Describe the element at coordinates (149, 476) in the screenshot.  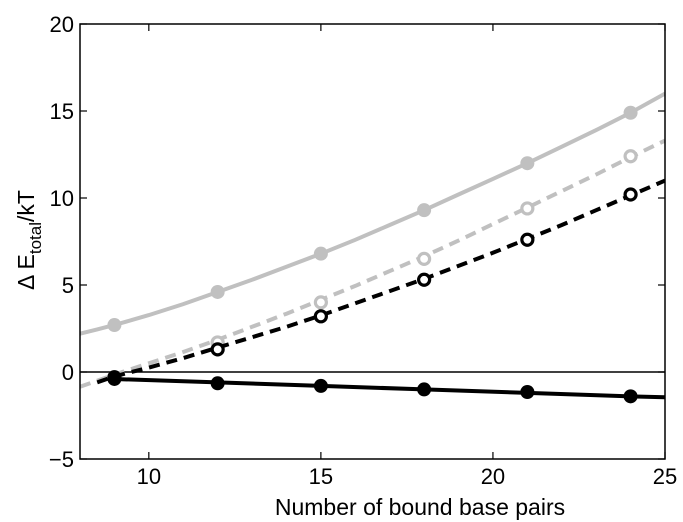
I see `x-tick-label: 10` at that location.